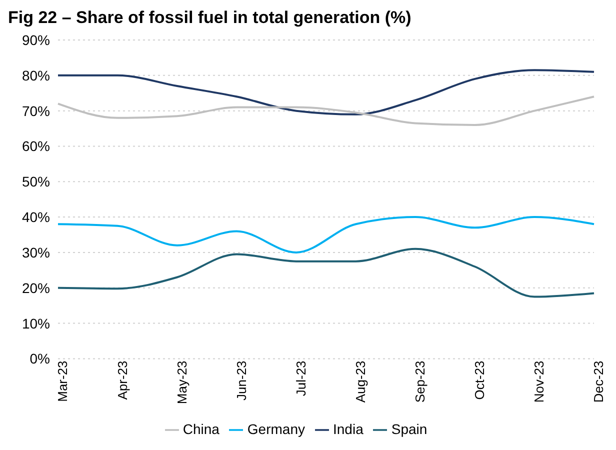 This screenshot has height=450, width=616. What do you see at coordinates (348, 428) in the screenshot?
I see `legend-label: India` at bounding box center [348, 428].